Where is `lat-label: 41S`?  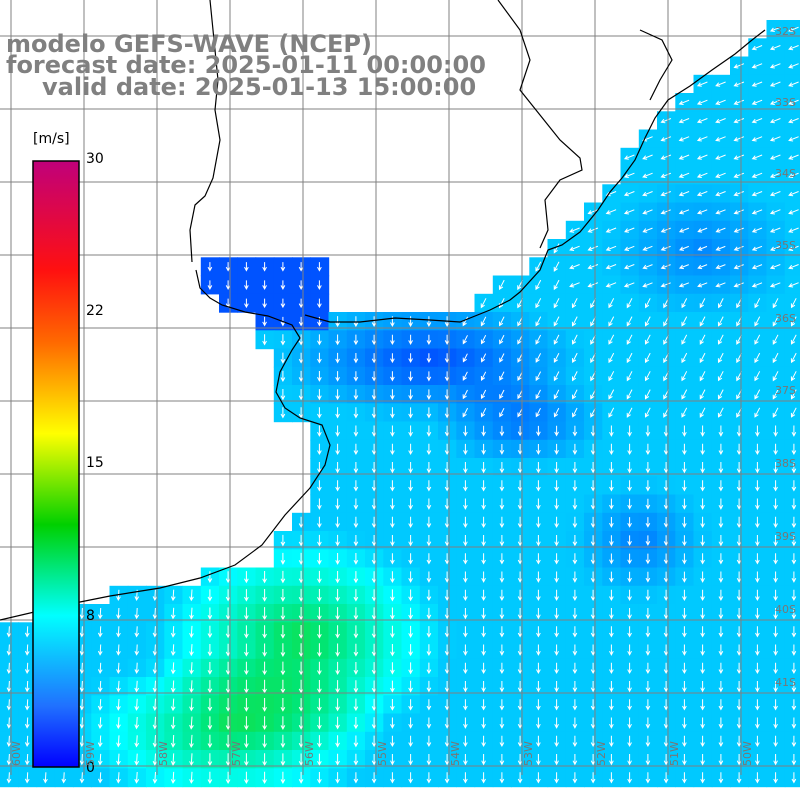
lat-label: 41S is located at coordinates (785, 682).